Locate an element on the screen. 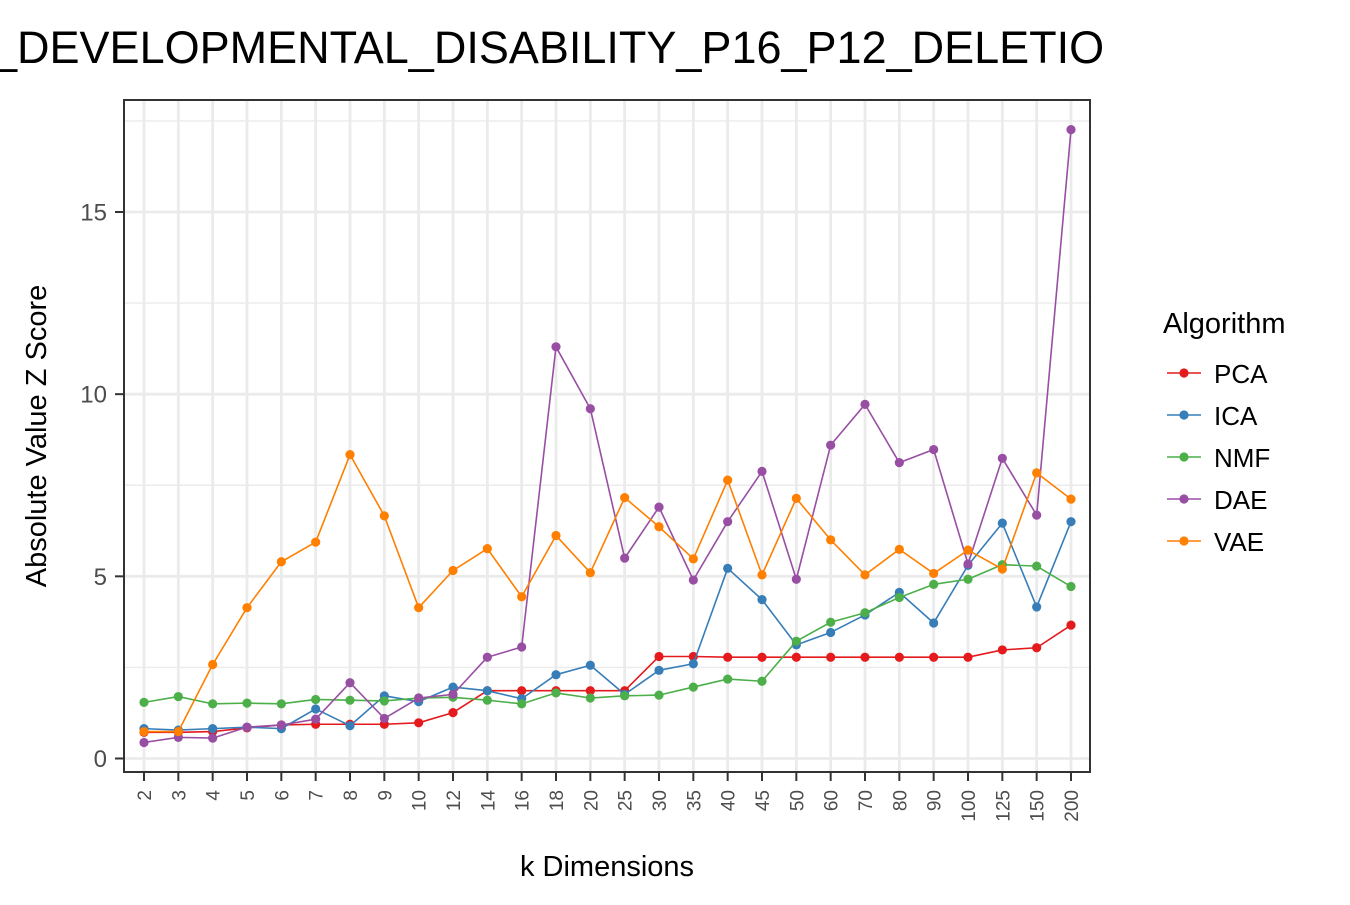 The height and width of the screenshot is (905, 1350). legend-label: PCA is located at coordinates (1241, 374).